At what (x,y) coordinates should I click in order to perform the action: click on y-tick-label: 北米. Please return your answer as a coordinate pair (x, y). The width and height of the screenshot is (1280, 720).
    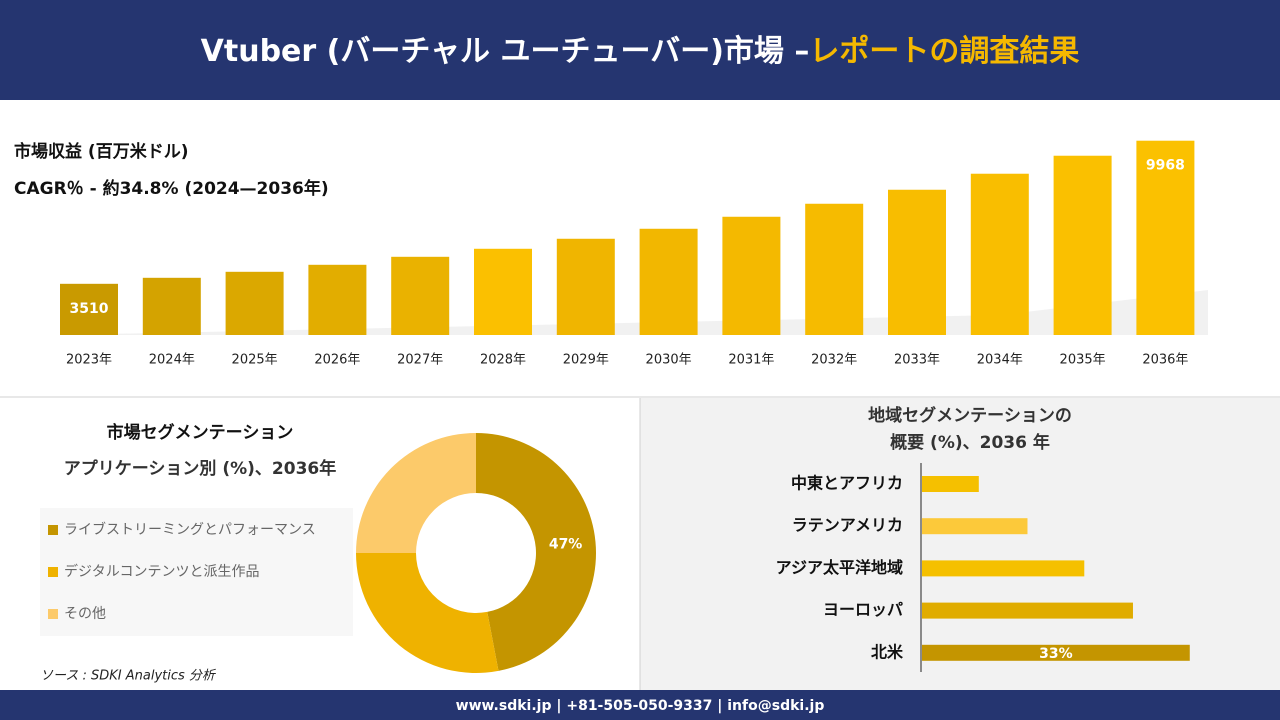
    Looking at the image, I should click on (887, 651).